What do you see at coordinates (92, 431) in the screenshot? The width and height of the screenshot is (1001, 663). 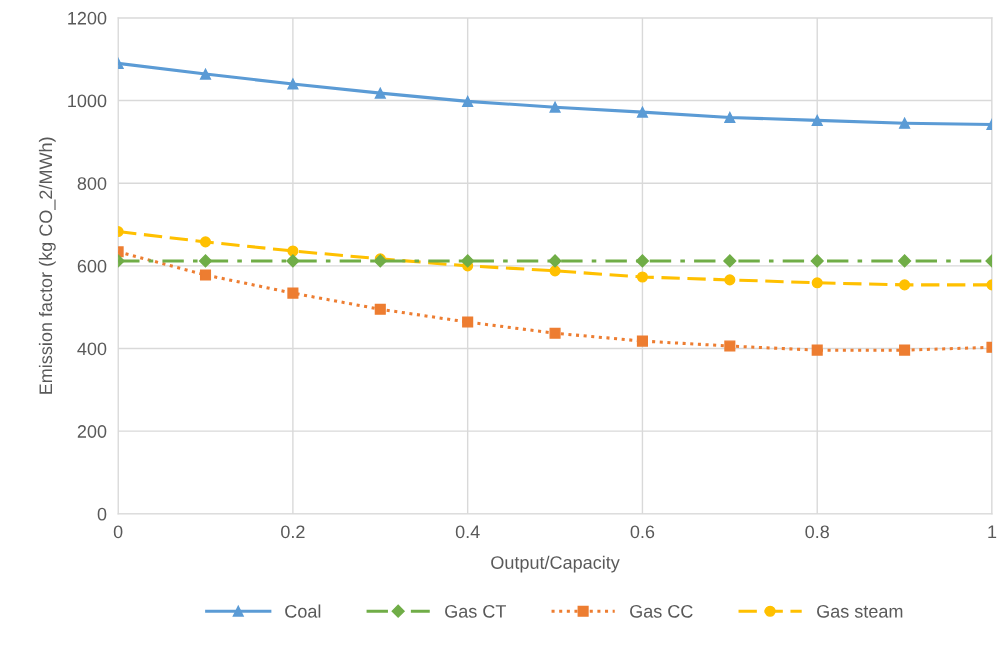 I see `y-tick-label: 200` at bounding box center [92, 431].